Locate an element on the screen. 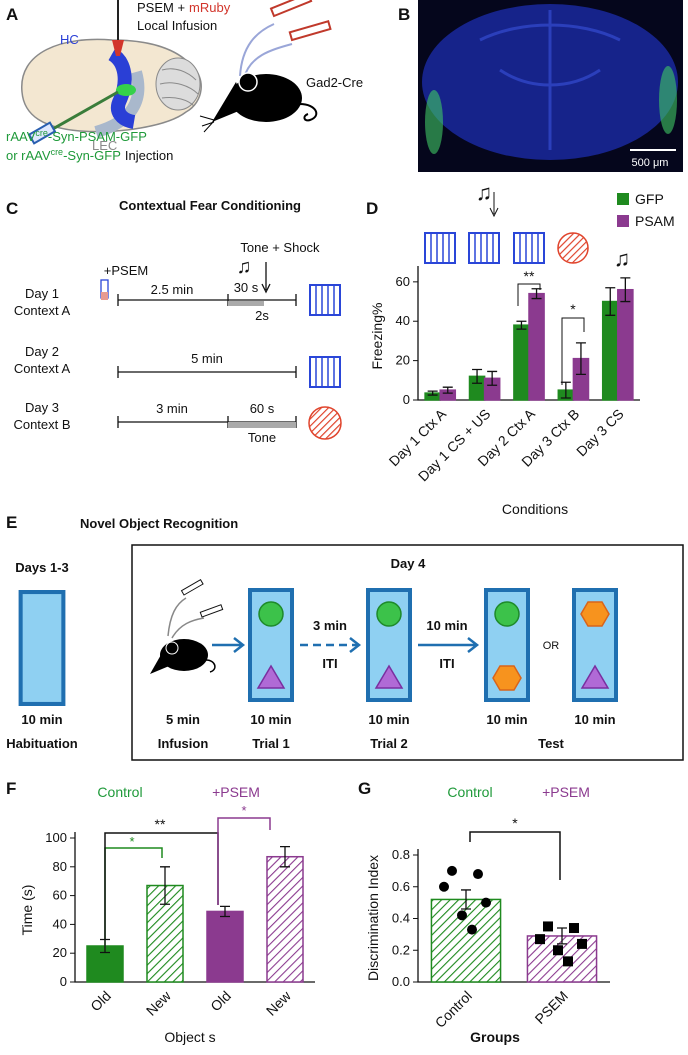 The image size is (688, 1055). lec-label: LEC is located at coordinates (104, 145).